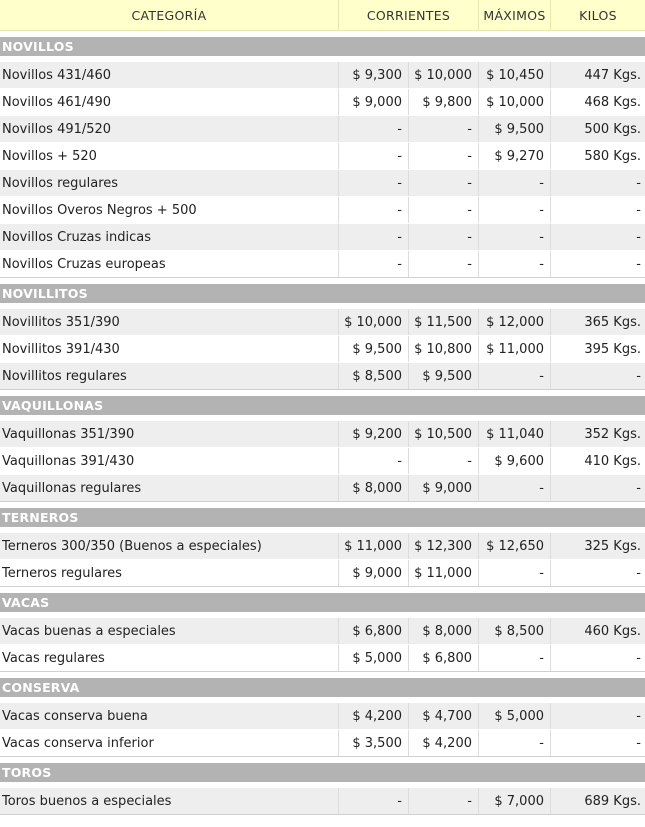 The image size is (645, 827). Describe the element at coordinates (443, 349) in the screenshot. I see `corrientes-max-cell: $ 10,800` at that location.